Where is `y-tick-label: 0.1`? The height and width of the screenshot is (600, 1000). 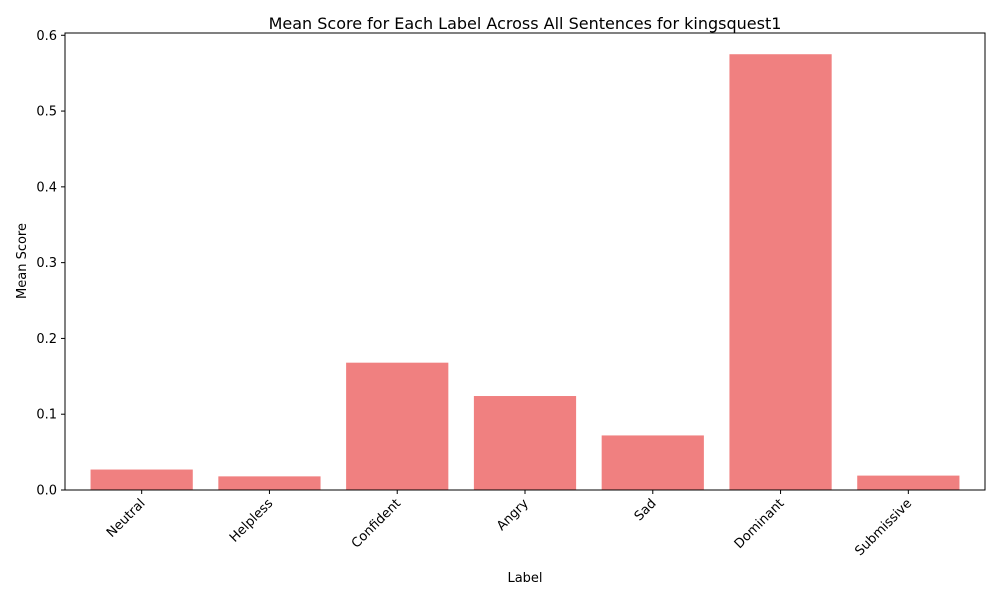
y-tick-label: 0.1 is located at coordinates (46, 415).